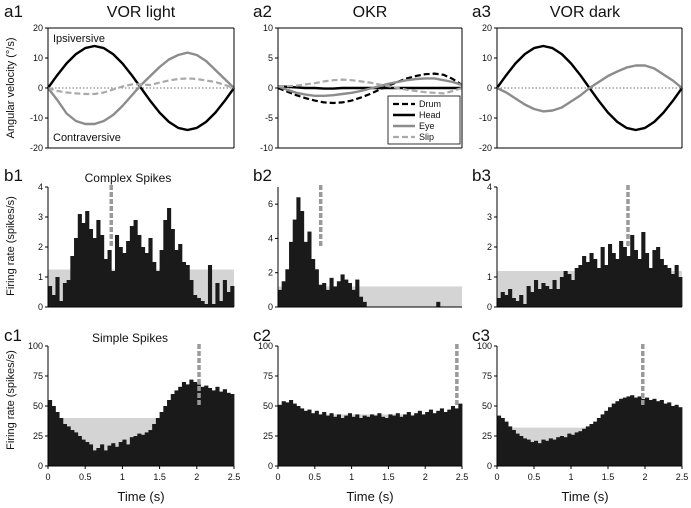  Describe the element at coordinates (369, 496) in the screenshot. I see `x-axis-label-c2: Time (s)` at that location.